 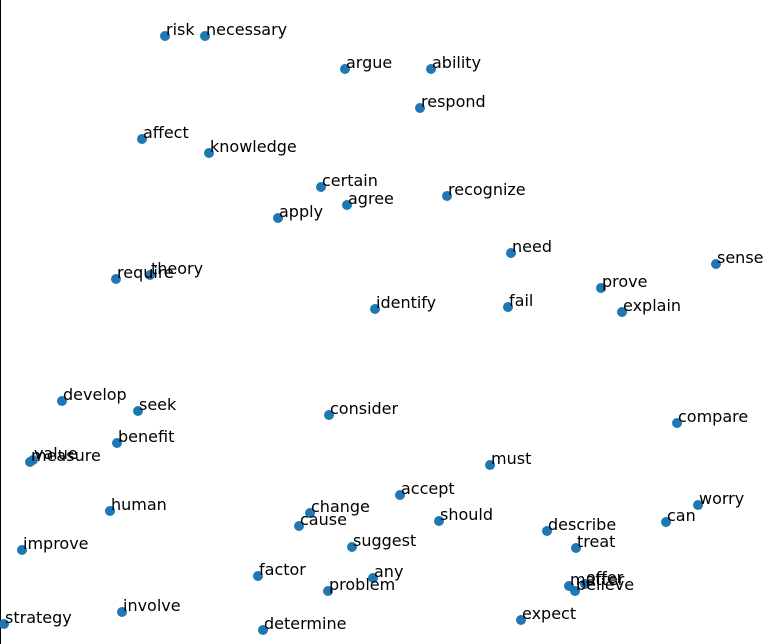 What do you see at coordinates (681, 515) in the screenshot?
I see `point-label-can: can` at bounding box center [681, 515].